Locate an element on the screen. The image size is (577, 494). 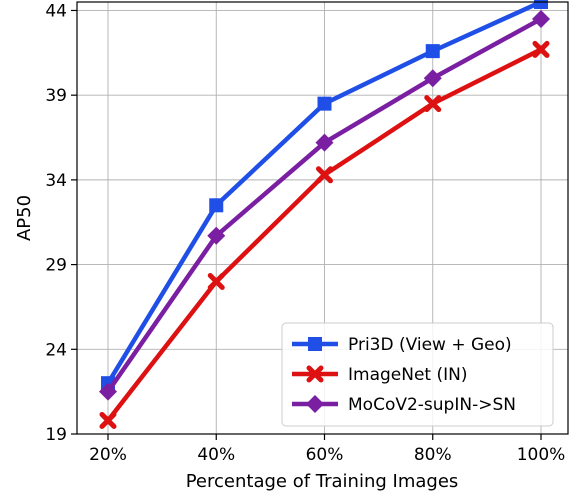
legend-item: MoCoV2-supIN->SN is located at coordinates (404, 405).